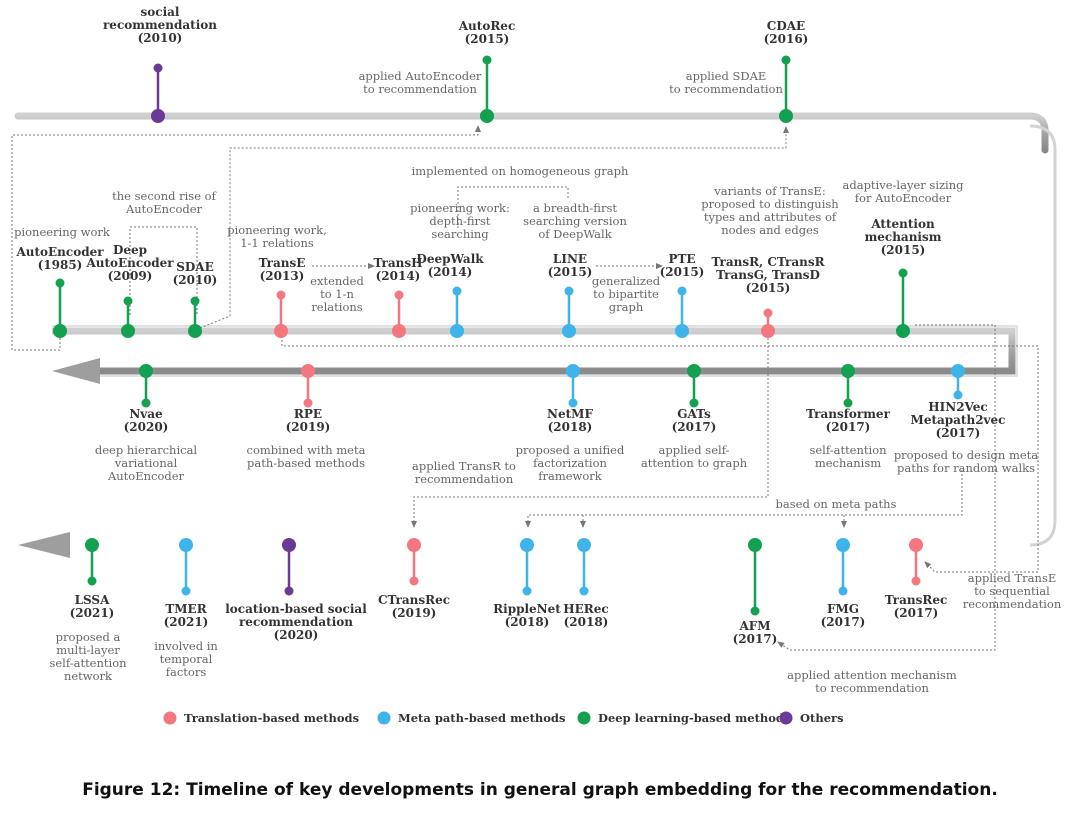 The image size is (1080, 822). I want to click on annotation-applied-transr: applied TransR to recommendation, so click(464, 472).